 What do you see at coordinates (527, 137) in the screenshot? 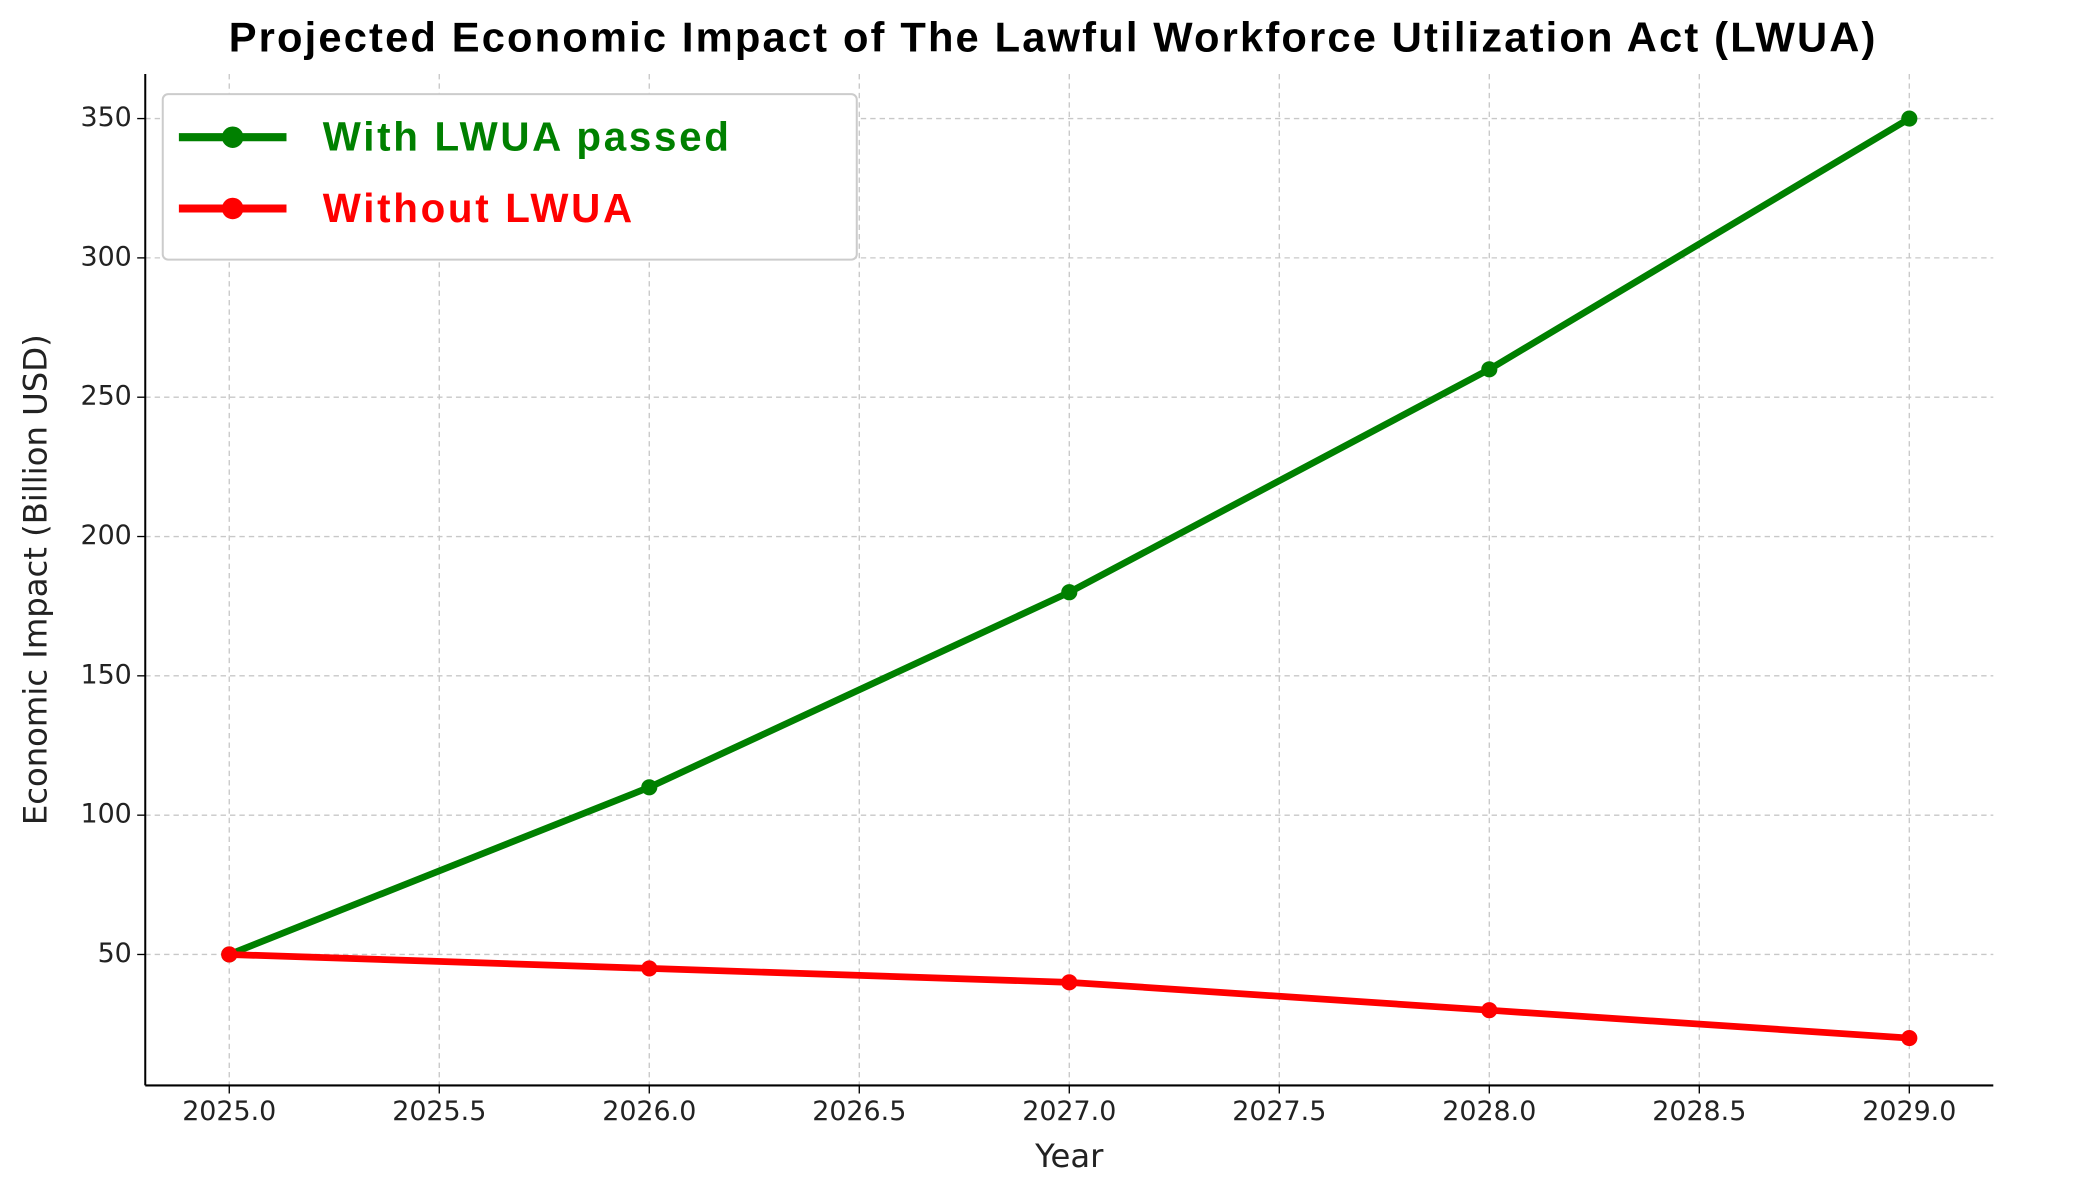
I see `legend-label: With LWUA passed` at bounding box center [527, 137].